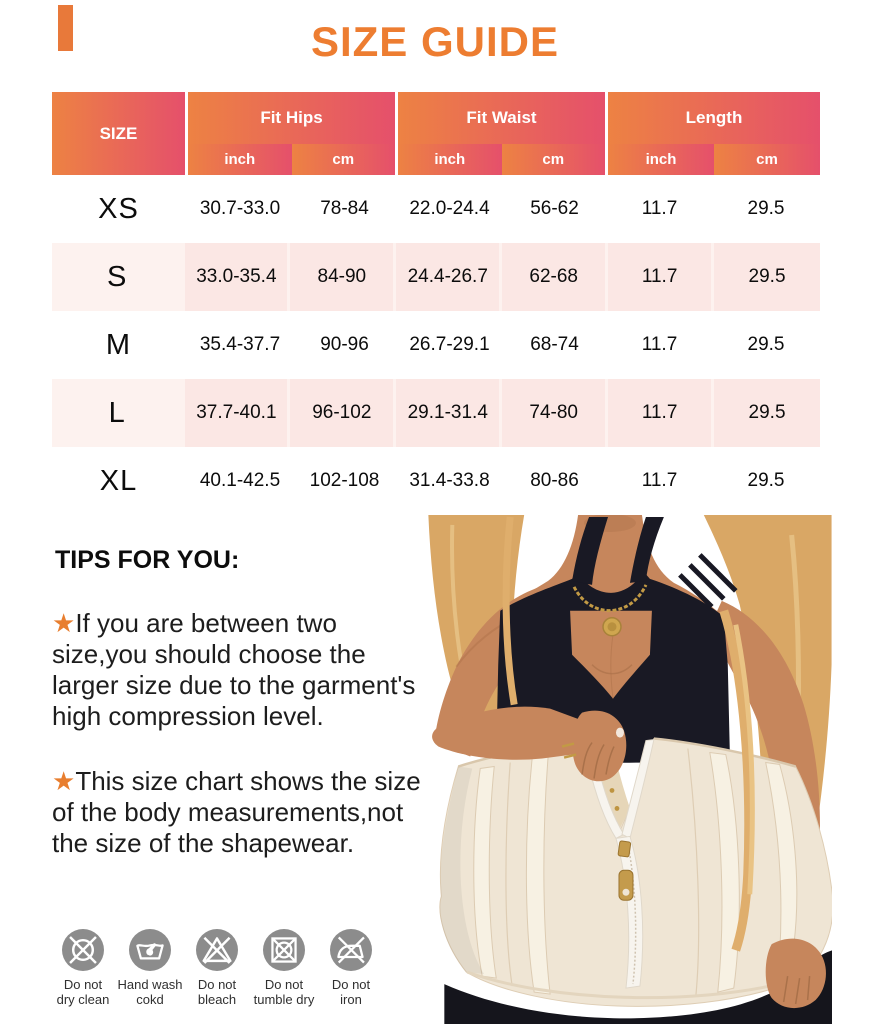 This screenshot has height=1024, width=870. Describe the element at coordinates (248, 781) in the screenshot. I see `tip-line: This size chart shows the size` at that location.